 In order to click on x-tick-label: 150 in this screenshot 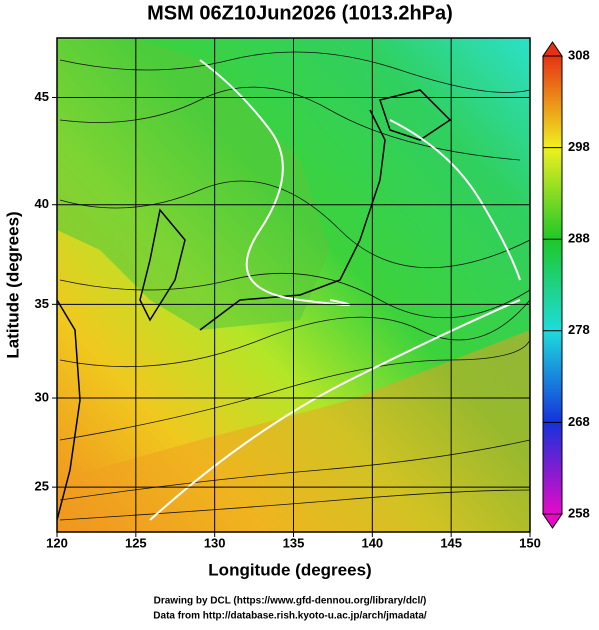, I will do `click(530, 542)`.